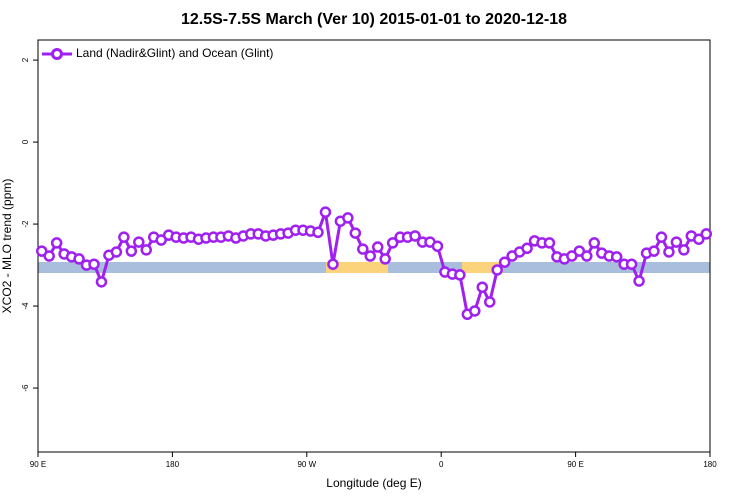 The width and height of the screenshot is (750, 500). I want to click on x-tick-label: 90 W, so click(306, 464).